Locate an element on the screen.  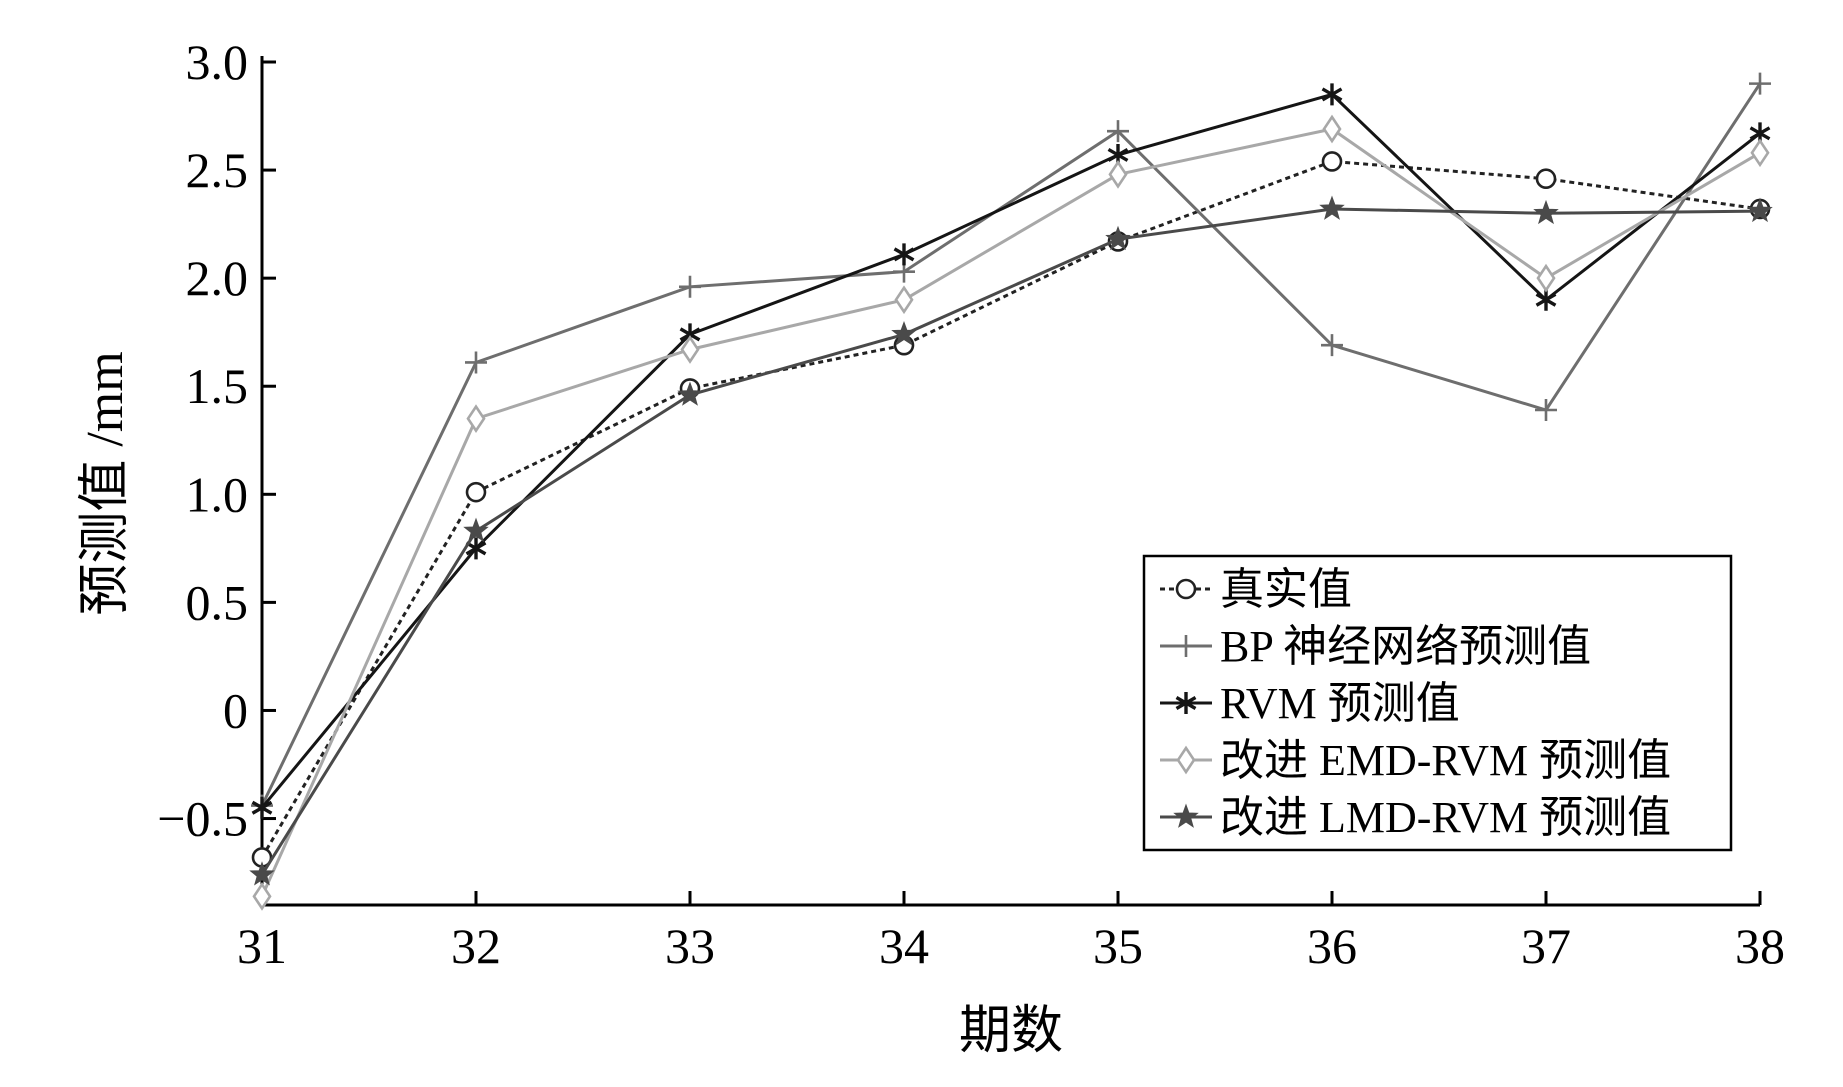
x-tick-label: 34 is located at coordinates (904, 946).